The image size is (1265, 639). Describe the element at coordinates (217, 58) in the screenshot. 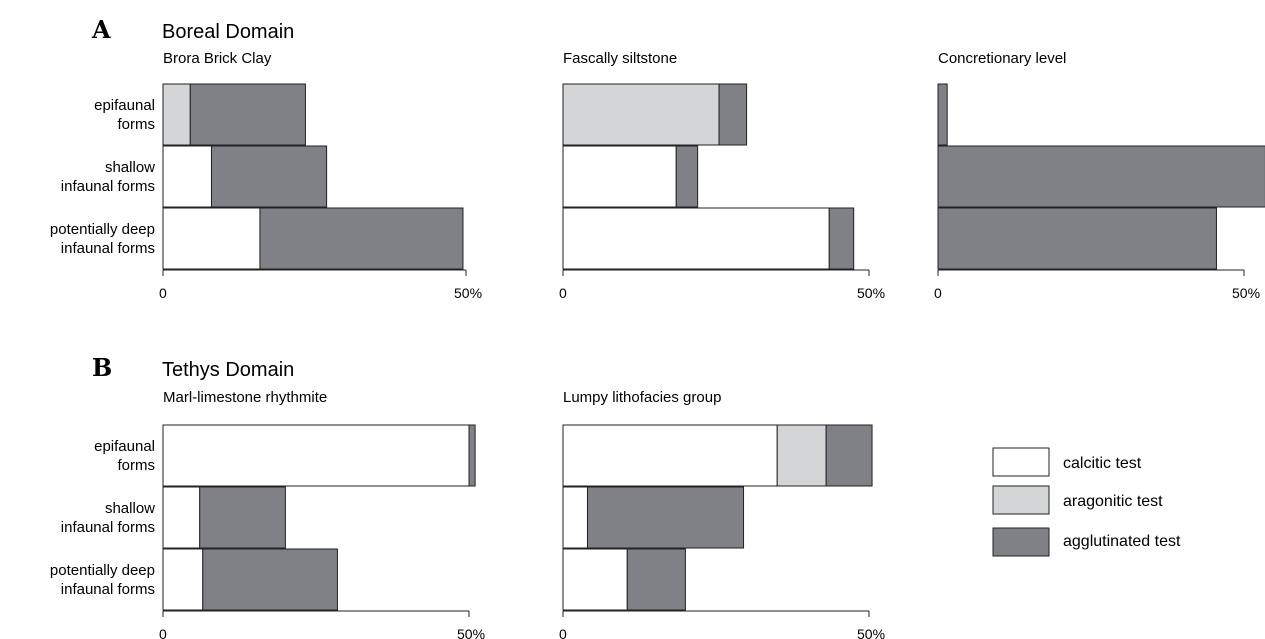

I see `chart-title: Brora Brick Clay` at that location.